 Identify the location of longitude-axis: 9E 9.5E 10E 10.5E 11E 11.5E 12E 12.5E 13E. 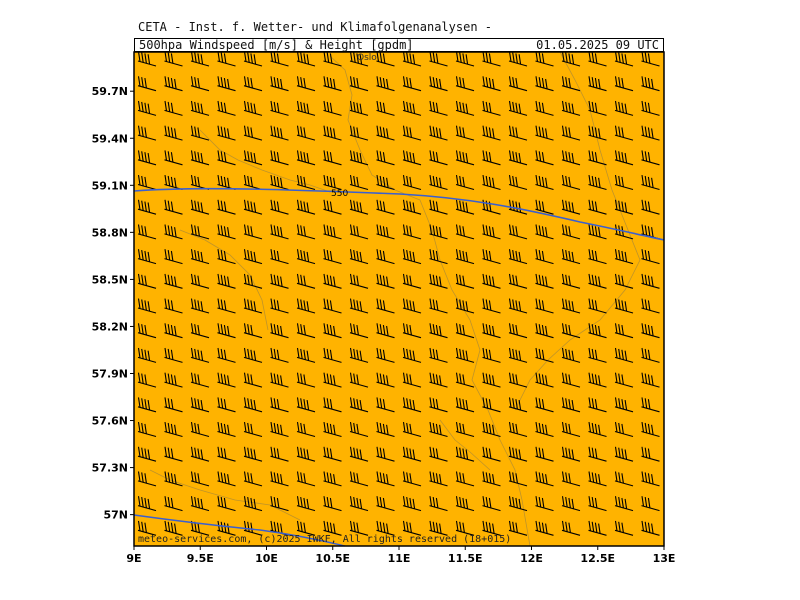
(400, 555).